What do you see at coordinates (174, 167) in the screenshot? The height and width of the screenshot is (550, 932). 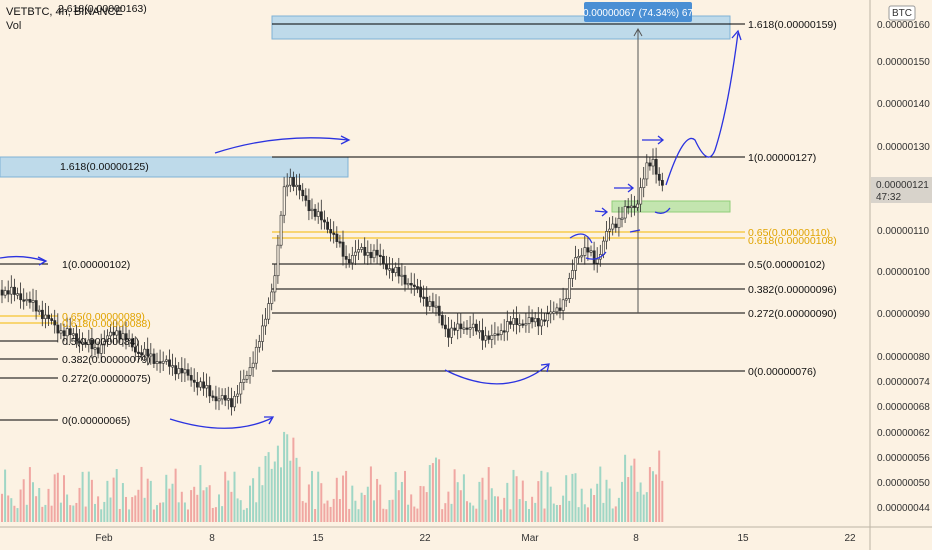 I see `fib-zone-left-blue` at bounding box center [174, 167].